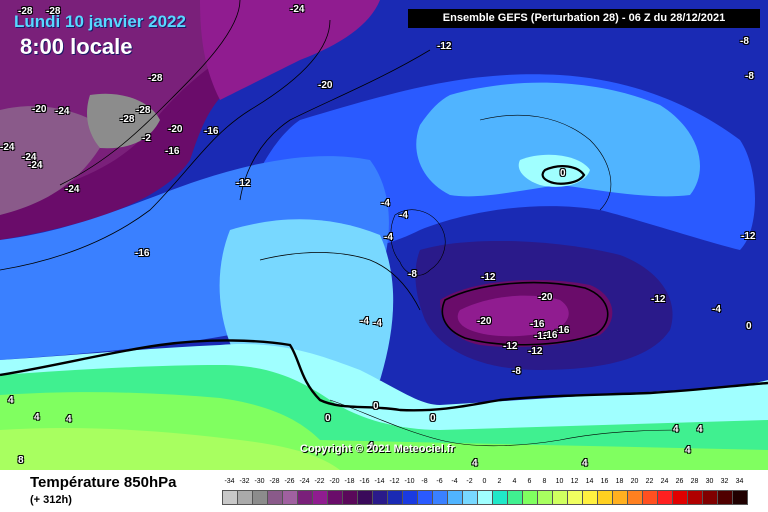 This screenshot has height=512, width=768. What do you see at coordinates (409, 481) in the screenshot?
I see `legend-tick-label: -10` at bounding box center [409, 481].